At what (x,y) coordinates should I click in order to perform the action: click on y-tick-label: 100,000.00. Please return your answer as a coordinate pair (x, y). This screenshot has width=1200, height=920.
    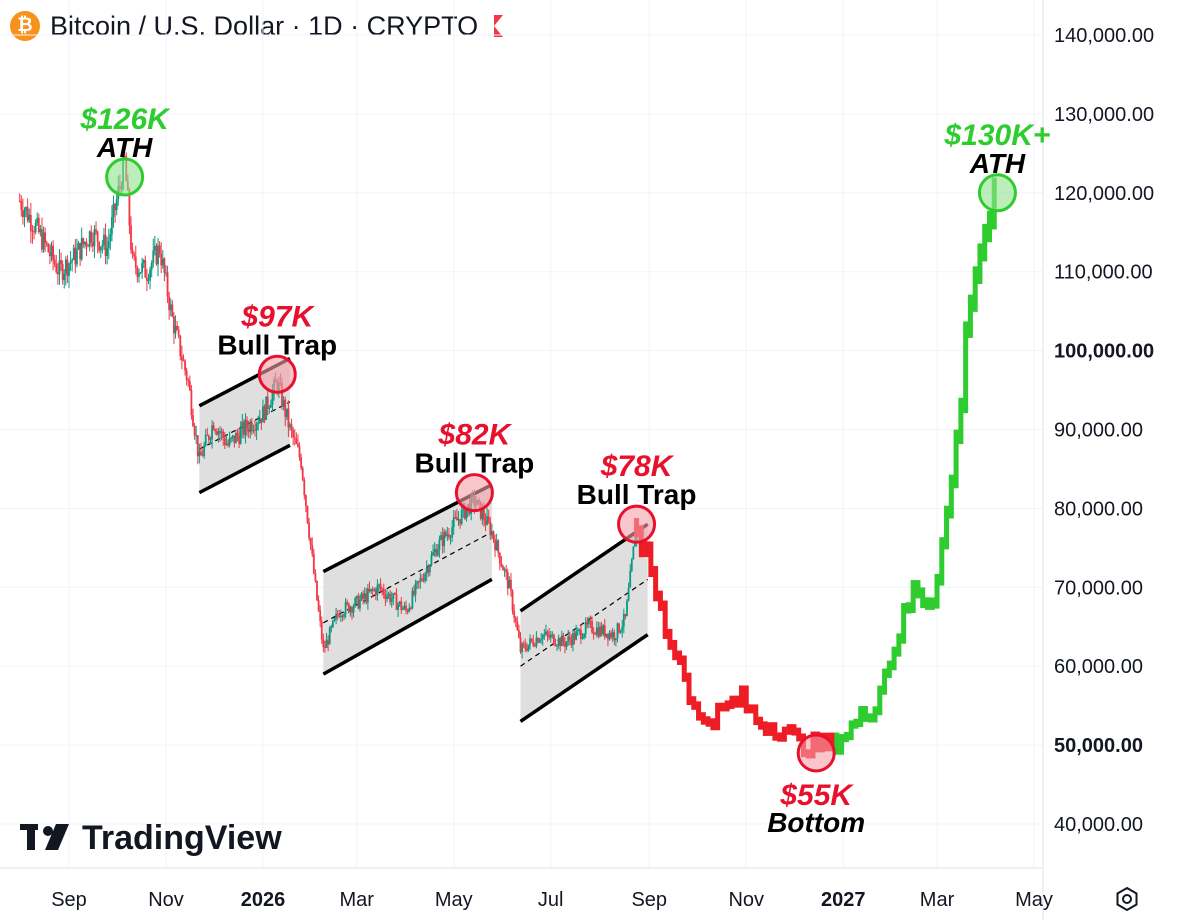
    Looking at the image, I should click on (1104, 352).